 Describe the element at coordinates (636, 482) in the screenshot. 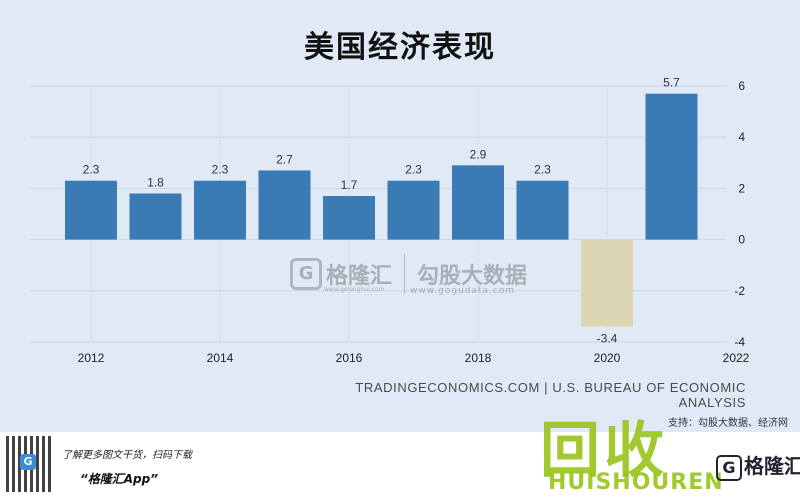

I see `huishouren-watermark-en: HUISHOUREN` at that location.